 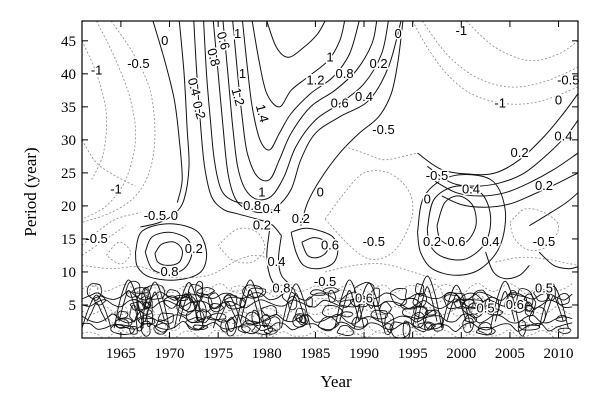 I want to click on x-tick-label: 1970, so click(x=170, y=354).